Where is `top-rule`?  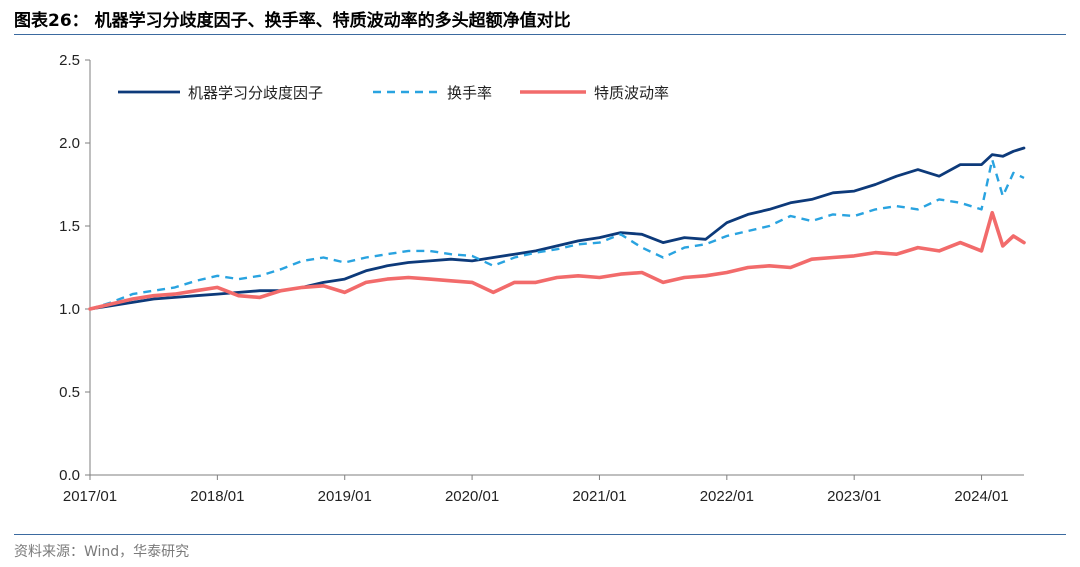
top-rule is located at coordinates (540, 34).